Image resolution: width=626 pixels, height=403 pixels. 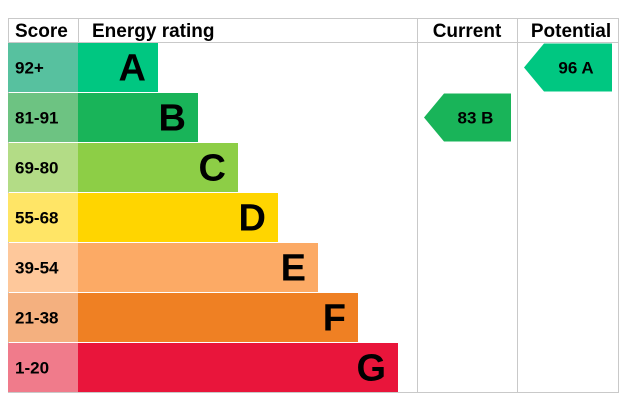 I want to click on rating-letter-f: F, so click(x=334, y=319).